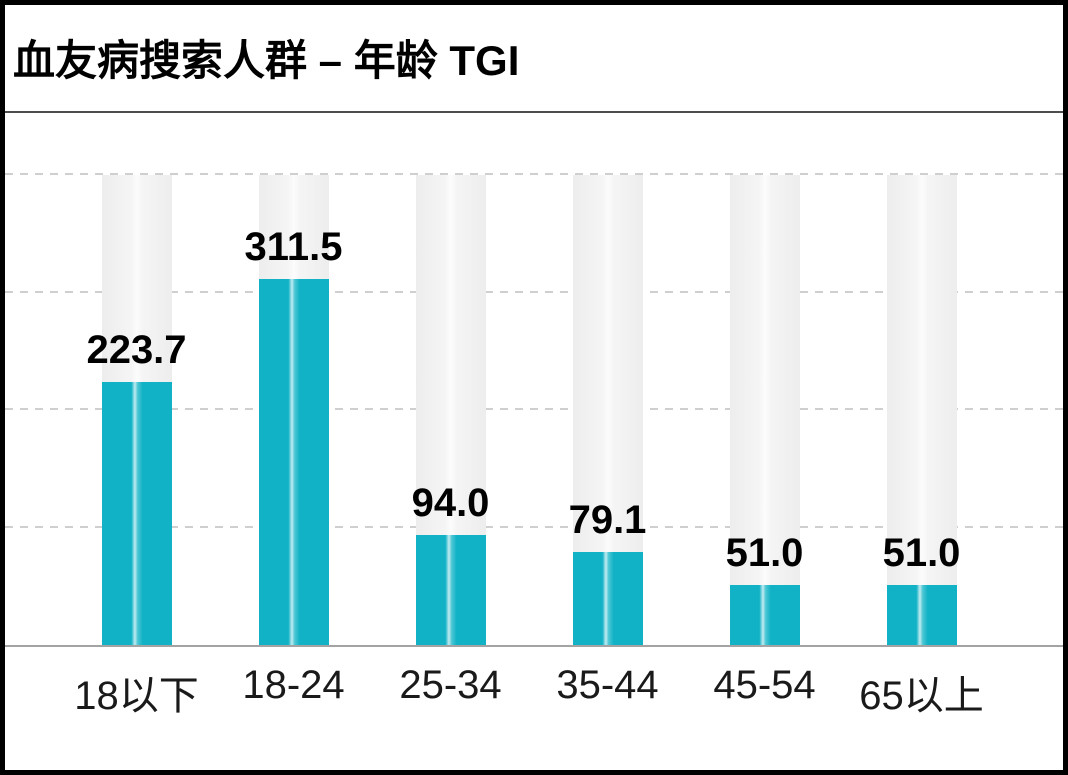  What do you see at coordinates (293, 685) in the screenshot?
I see `x-axis-label: 18-24` at bounding box center [293, 685].